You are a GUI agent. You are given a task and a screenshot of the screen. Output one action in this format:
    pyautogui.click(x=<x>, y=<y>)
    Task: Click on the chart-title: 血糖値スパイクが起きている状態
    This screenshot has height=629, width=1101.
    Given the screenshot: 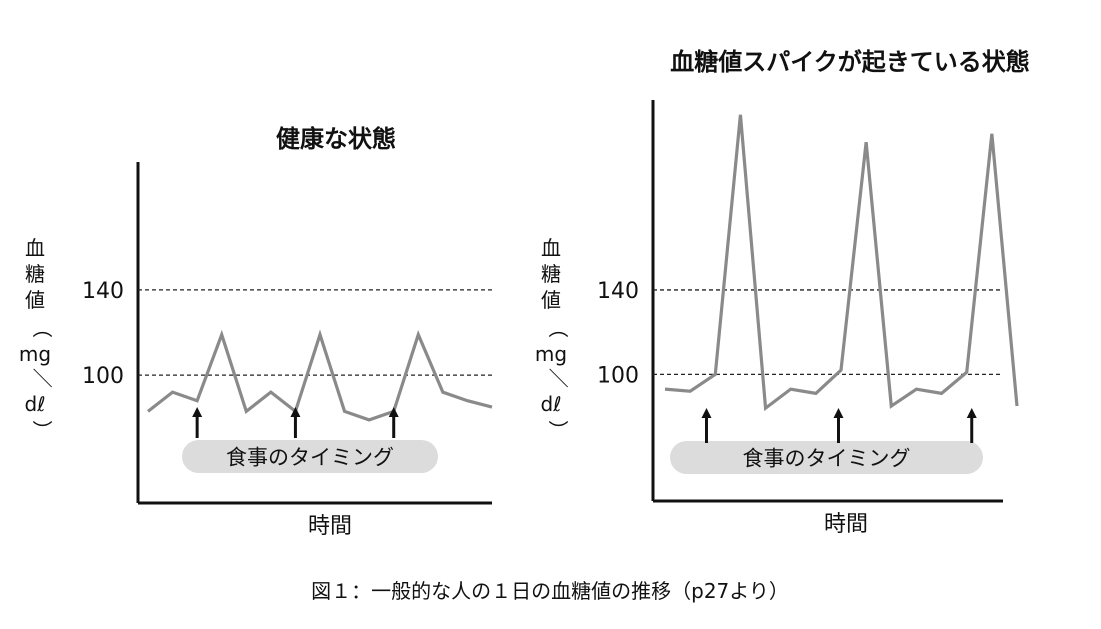 What is the action you would take?
    pyautogui.click(x=850, y=62)
    